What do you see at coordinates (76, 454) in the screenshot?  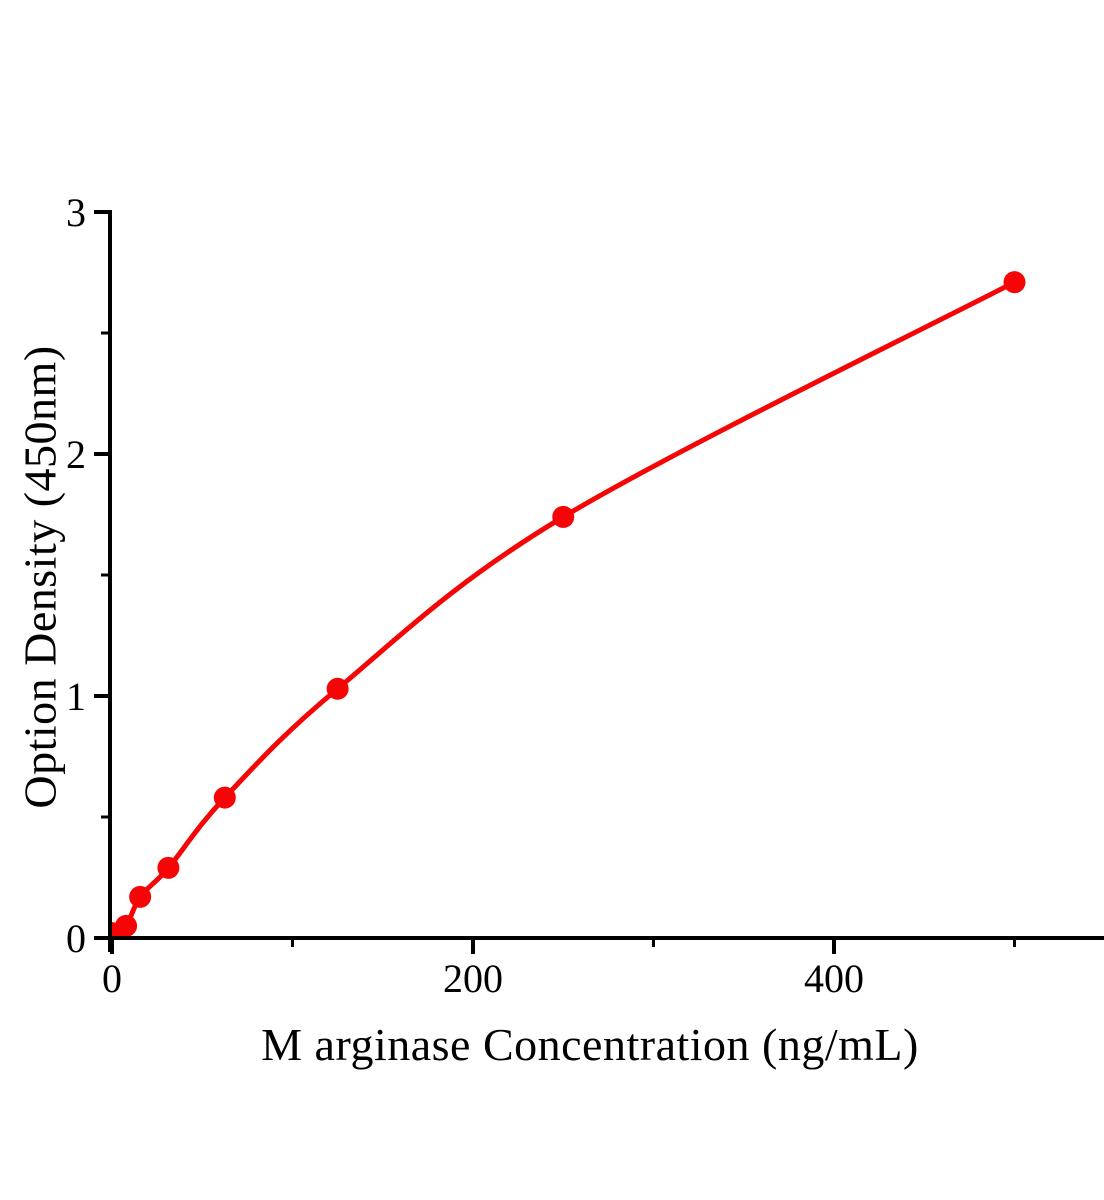 I see `y-tick-label-2: 2` at bounding box center [76, 454].